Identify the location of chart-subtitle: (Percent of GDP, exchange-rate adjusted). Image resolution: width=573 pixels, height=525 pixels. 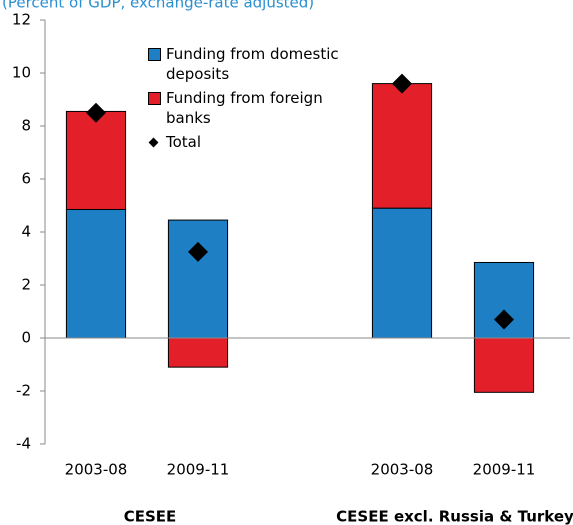
(158, 6).